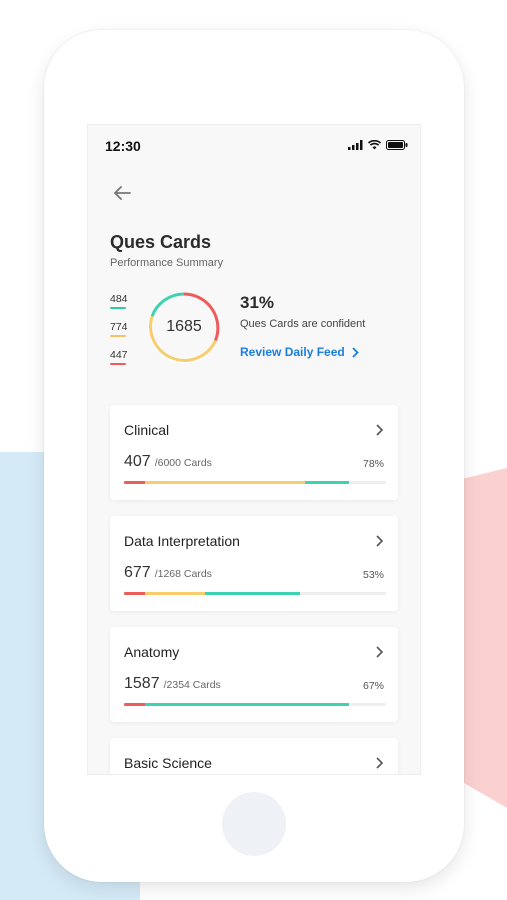 This screenshot has width=507, height=900. I want to click on count-value: 1587, so click(142, 683).